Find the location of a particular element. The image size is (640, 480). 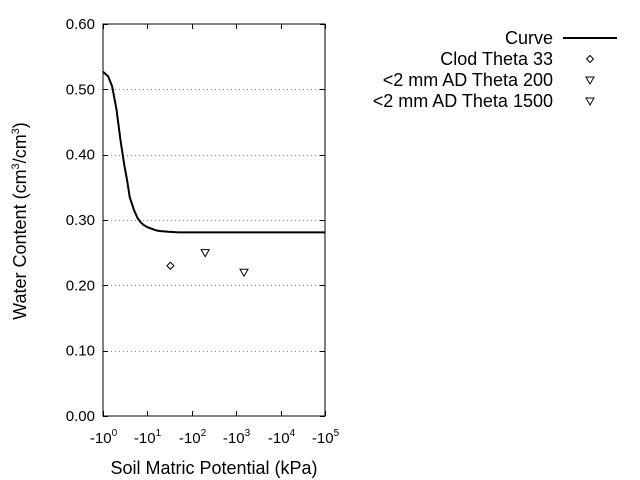

y-tick-label: 0.10 is located at coordinates (80, 351).